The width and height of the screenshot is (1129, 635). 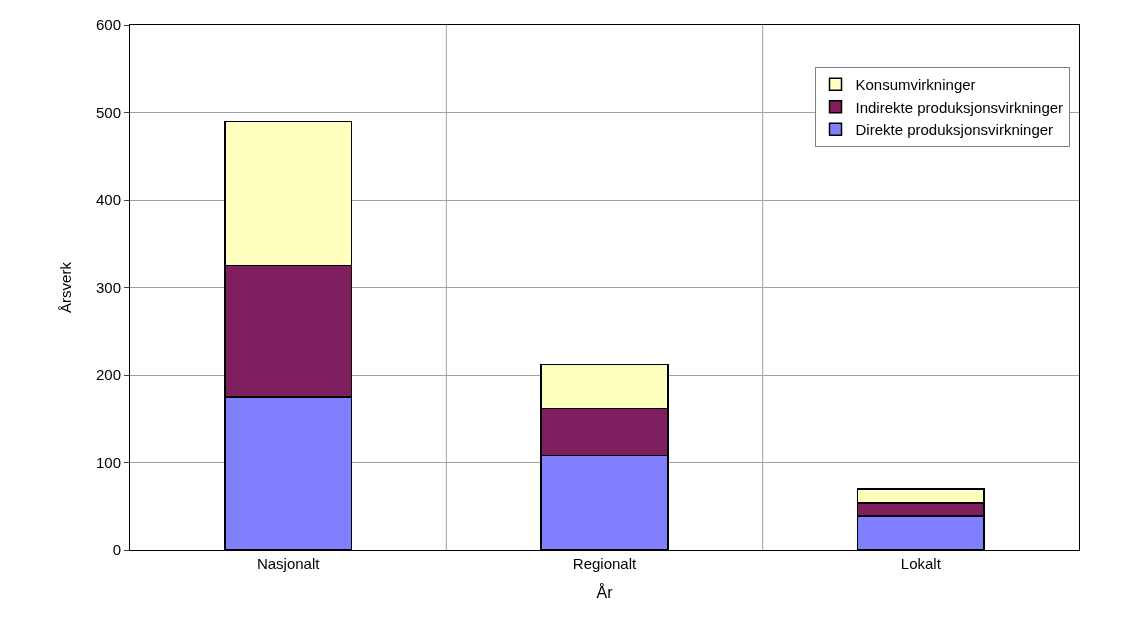 I want to click on y-tick-label: 200, so click(x=108, y=375).